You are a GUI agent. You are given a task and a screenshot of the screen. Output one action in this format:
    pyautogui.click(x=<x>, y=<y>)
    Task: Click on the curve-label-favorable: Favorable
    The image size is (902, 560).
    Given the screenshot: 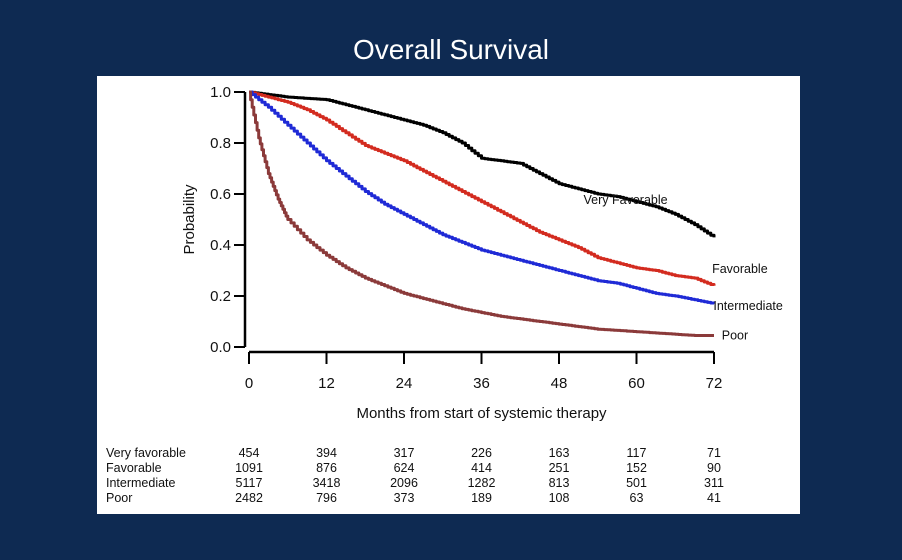 What is the action you would take?
    pyautogui.click(x=740, y=269)
    